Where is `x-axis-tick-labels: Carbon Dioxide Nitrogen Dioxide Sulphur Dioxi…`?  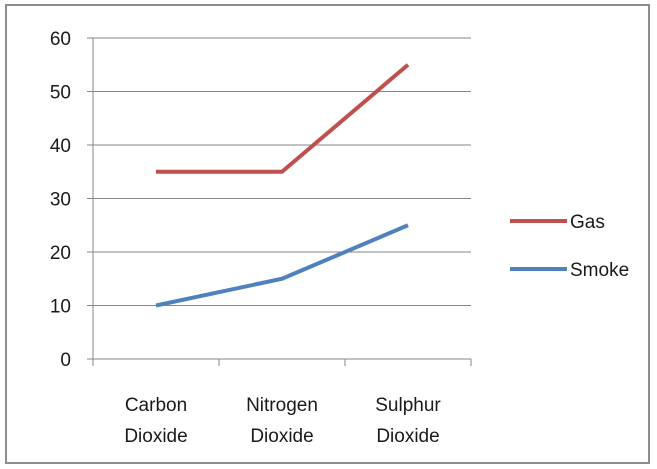
x-axis-tick-labels: Carbon Dioxide Nitrogen Dioxide Sulphur Dioxi… is located at coordinates (282, 421).